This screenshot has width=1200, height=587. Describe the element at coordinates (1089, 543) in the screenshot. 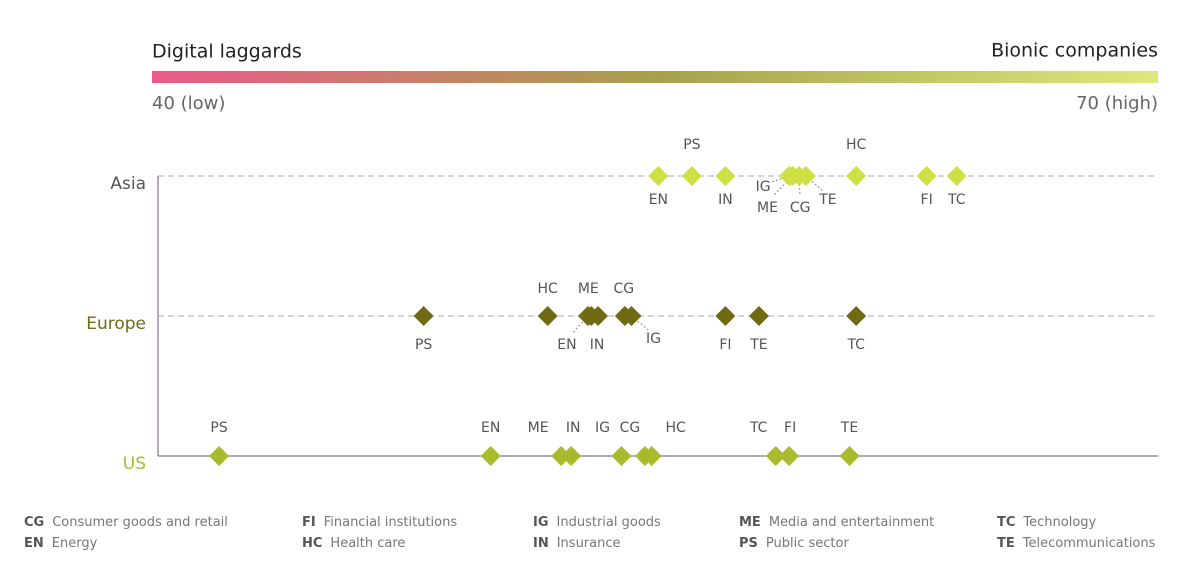

I see `legend-label: Telecommunications` at that location.